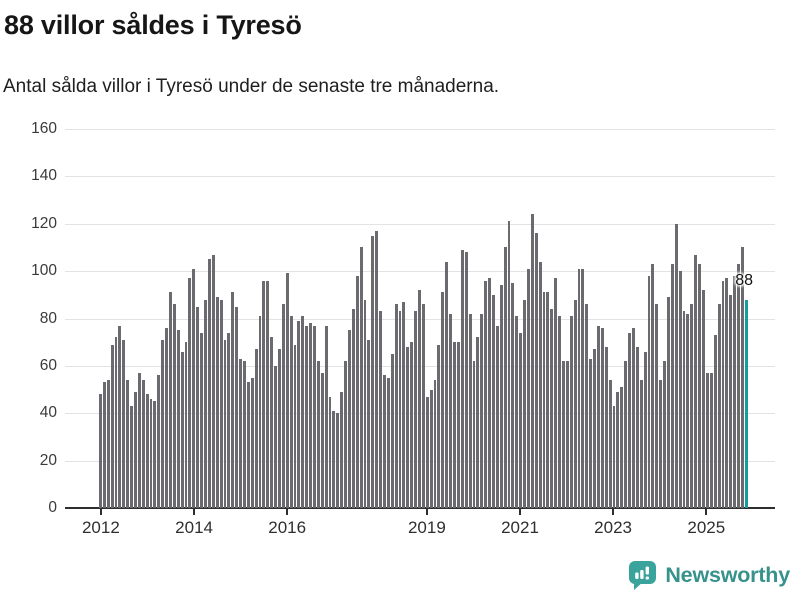  What do you see at coordinates (153, 25) in the screenshot?
I see `chart-title: 88 villor såldes i Tyresö` at bounding box center [153, 25].